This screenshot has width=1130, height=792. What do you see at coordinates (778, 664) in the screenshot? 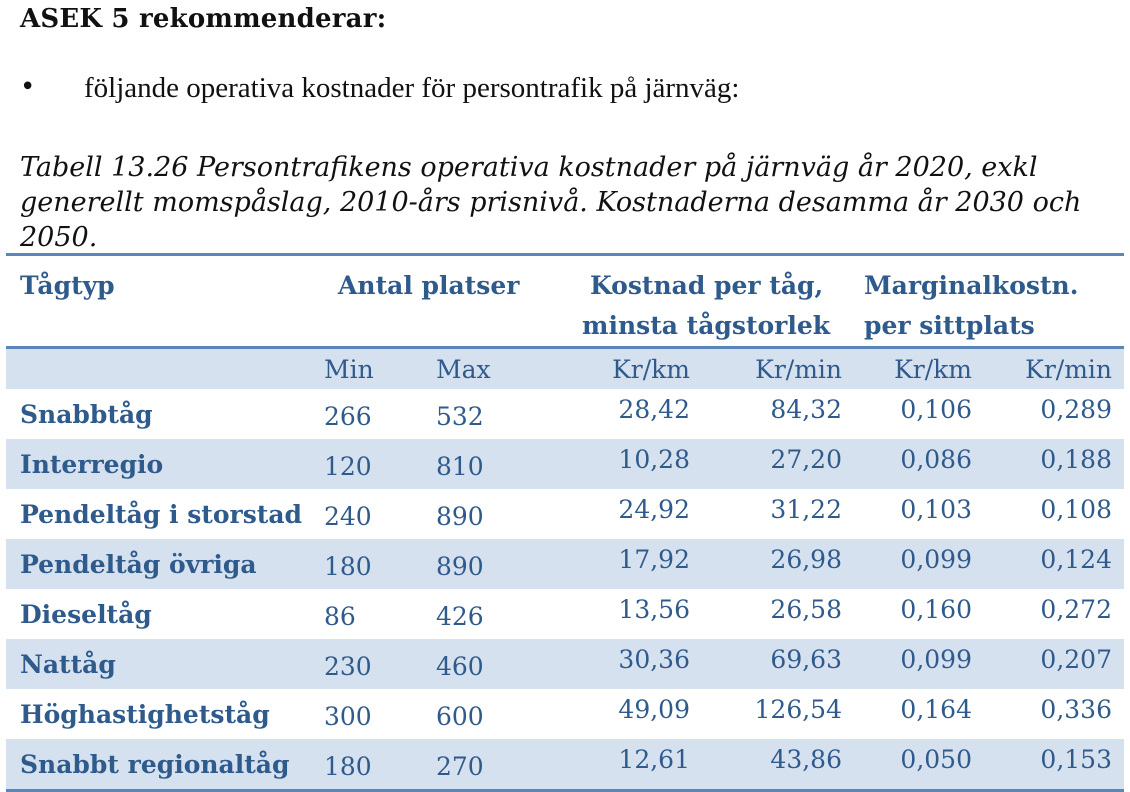
I see `row-kost-min: 69,63` at bounding box center [778, 664].